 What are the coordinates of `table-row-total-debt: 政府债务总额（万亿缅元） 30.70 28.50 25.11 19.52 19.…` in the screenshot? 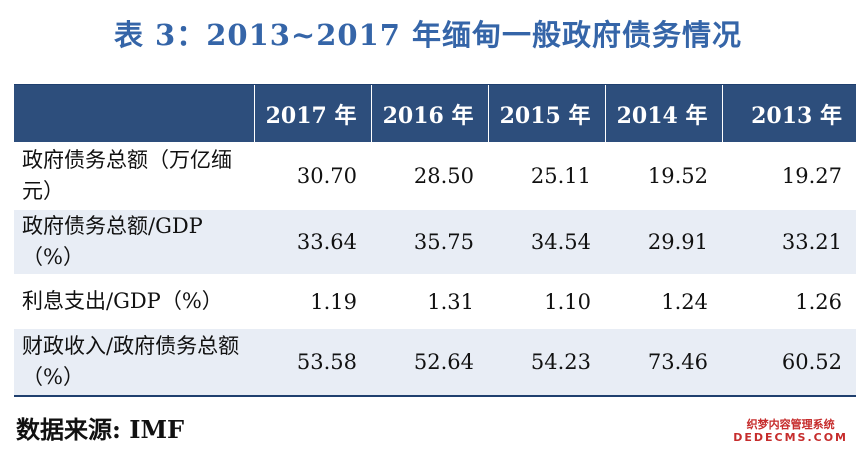 It's located at (435, 176).